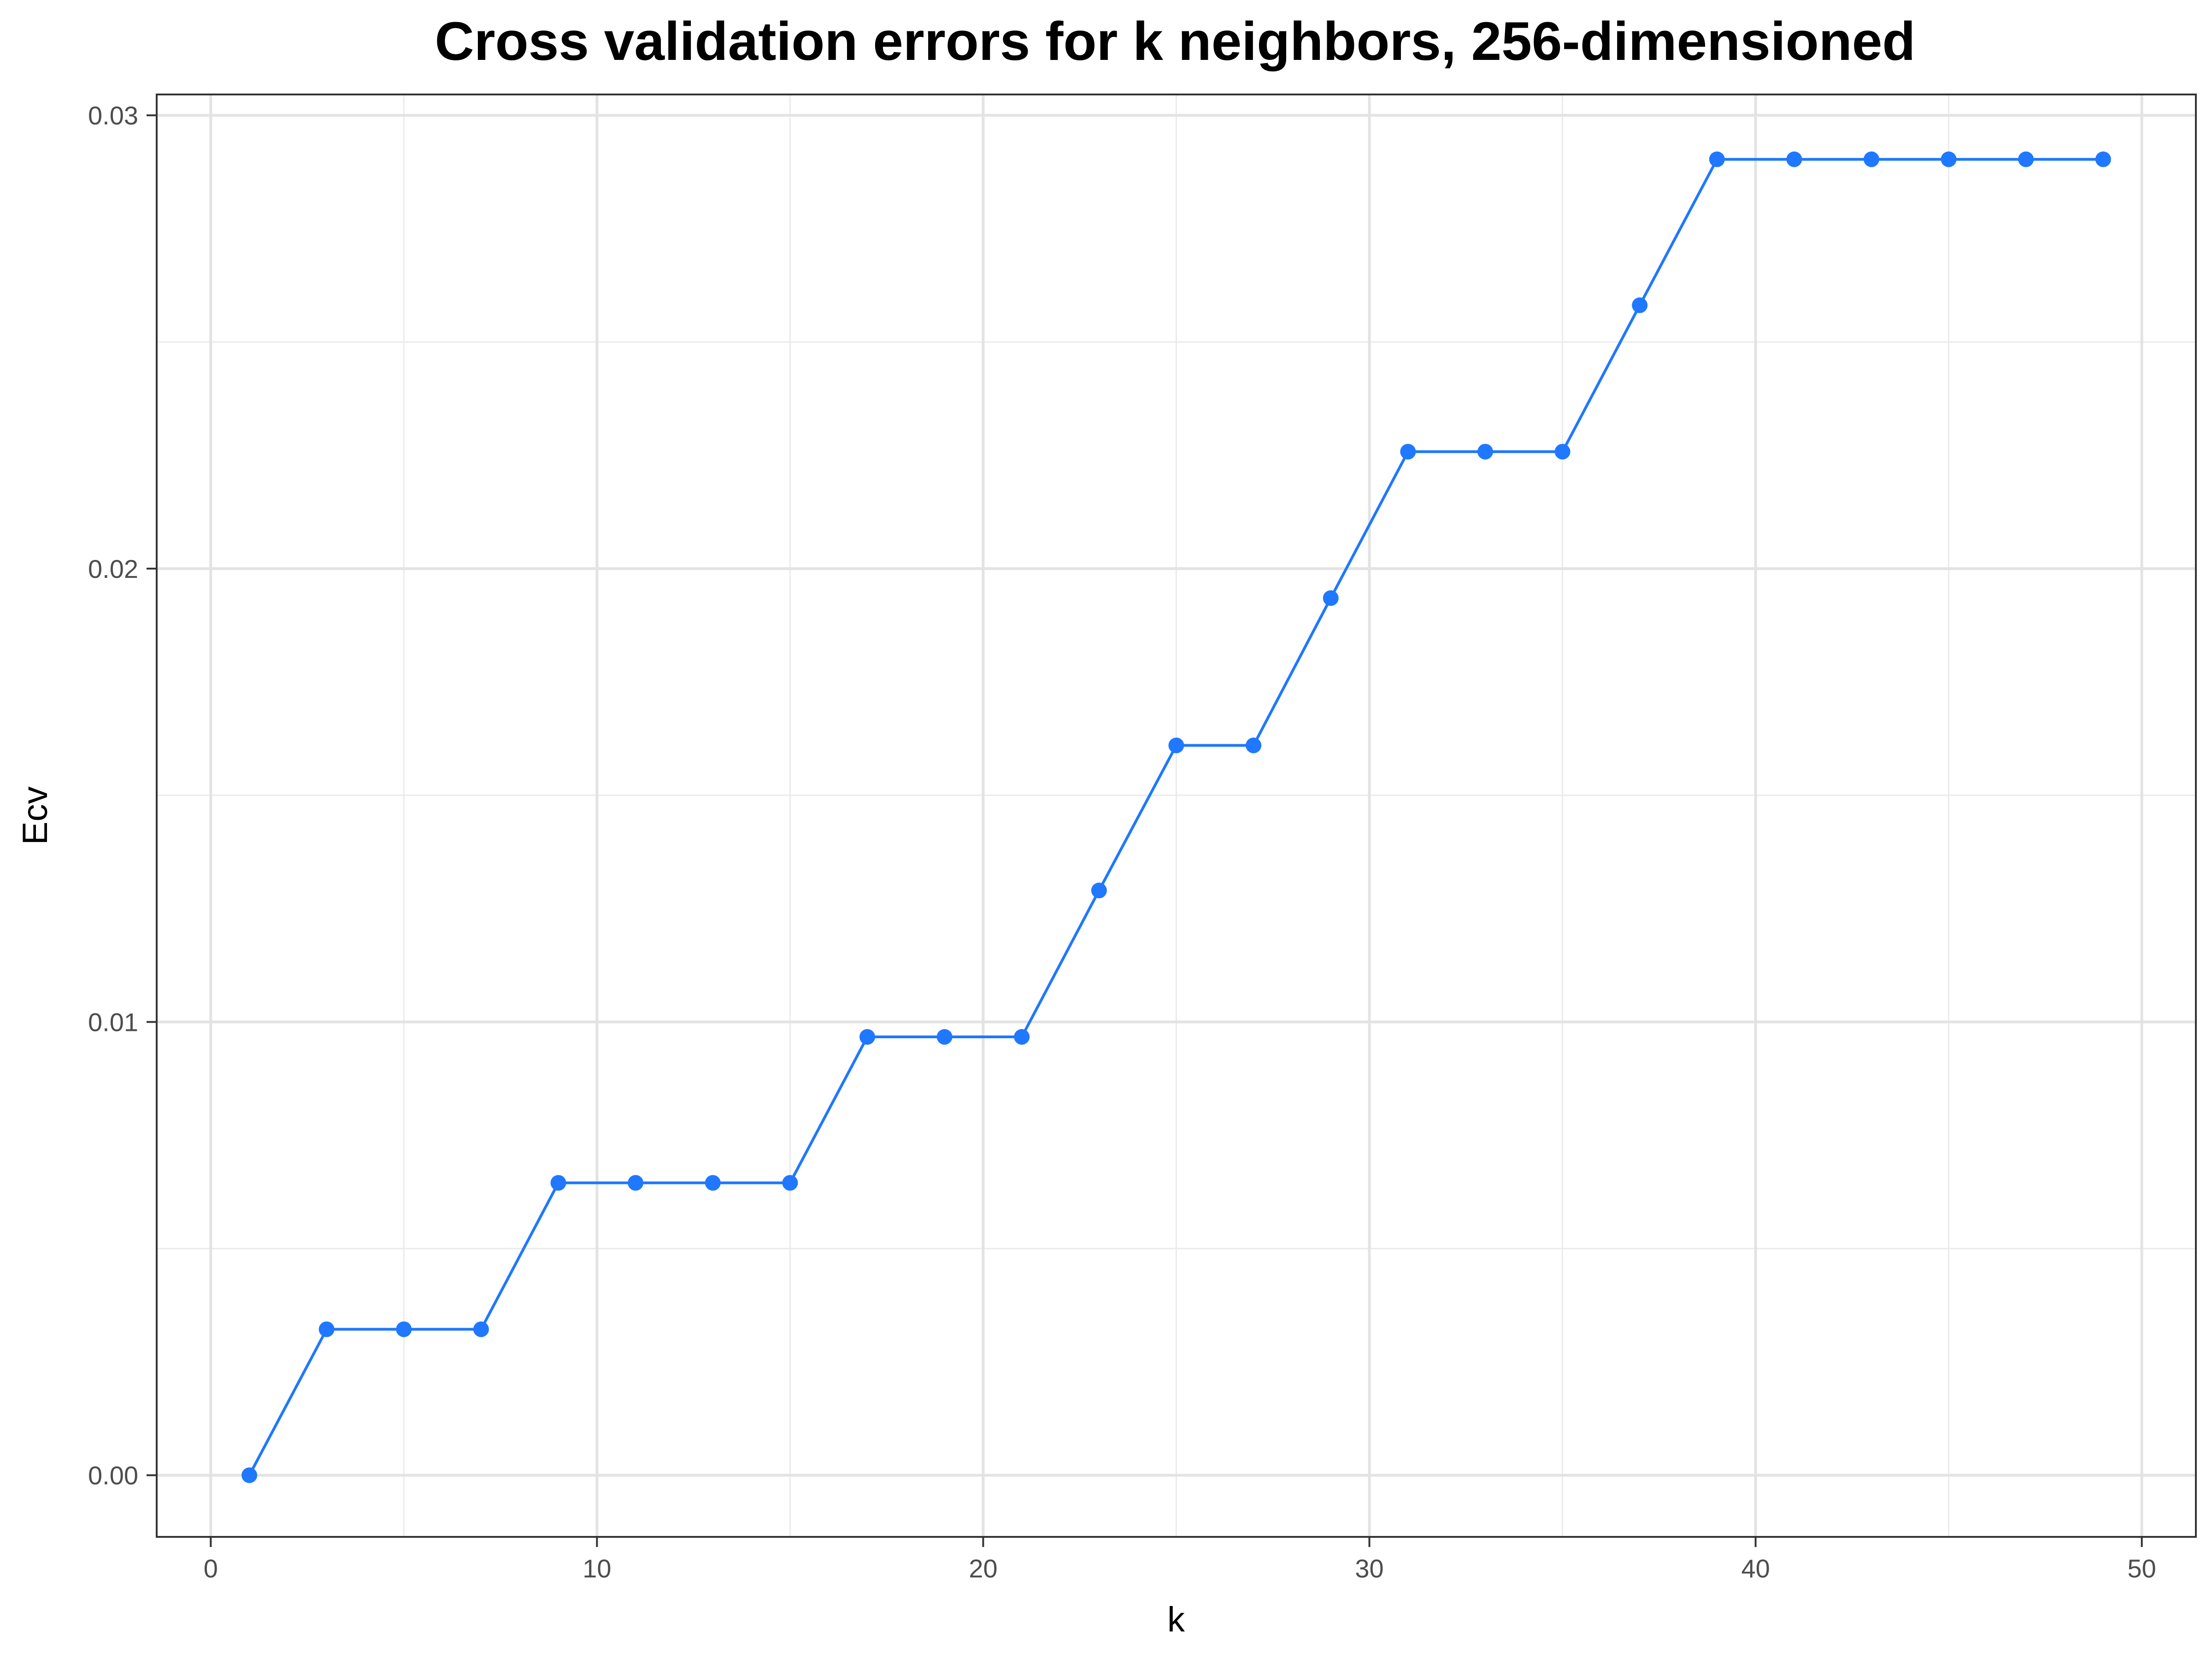 This screenshot has width=2212, height=1659. Describe the element at coordinates (113, 1475) in the screenshot. I see `y-tick-label: 0.00` at that location.